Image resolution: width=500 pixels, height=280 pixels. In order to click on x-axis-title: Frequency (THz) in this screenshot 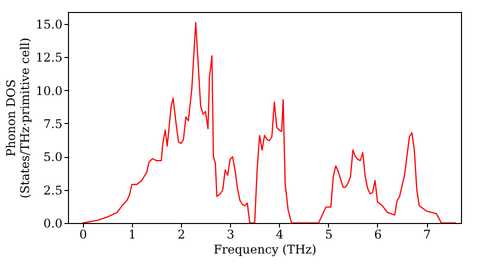, I will do `click(265, 249)`.